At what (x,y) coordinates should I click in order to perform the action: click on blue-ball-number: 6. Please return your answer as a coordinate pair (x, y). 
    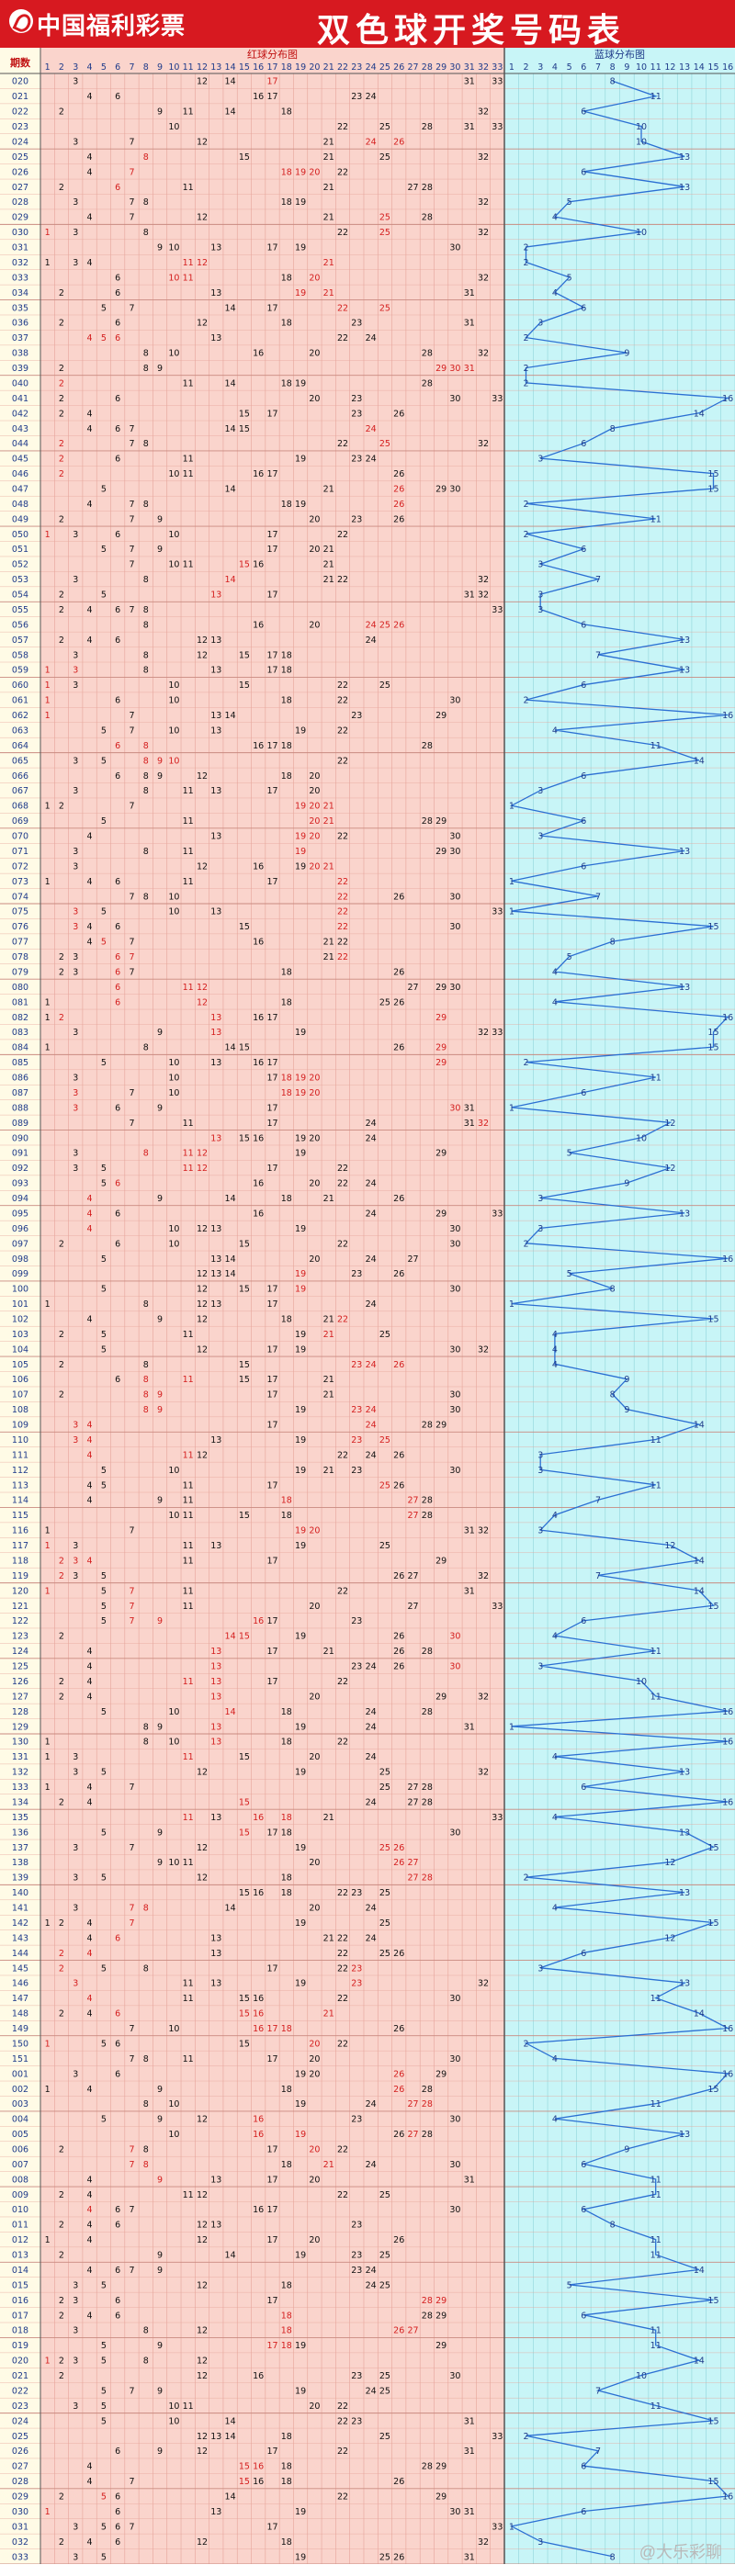
    Looking at the image, I should click on (583, 2512).